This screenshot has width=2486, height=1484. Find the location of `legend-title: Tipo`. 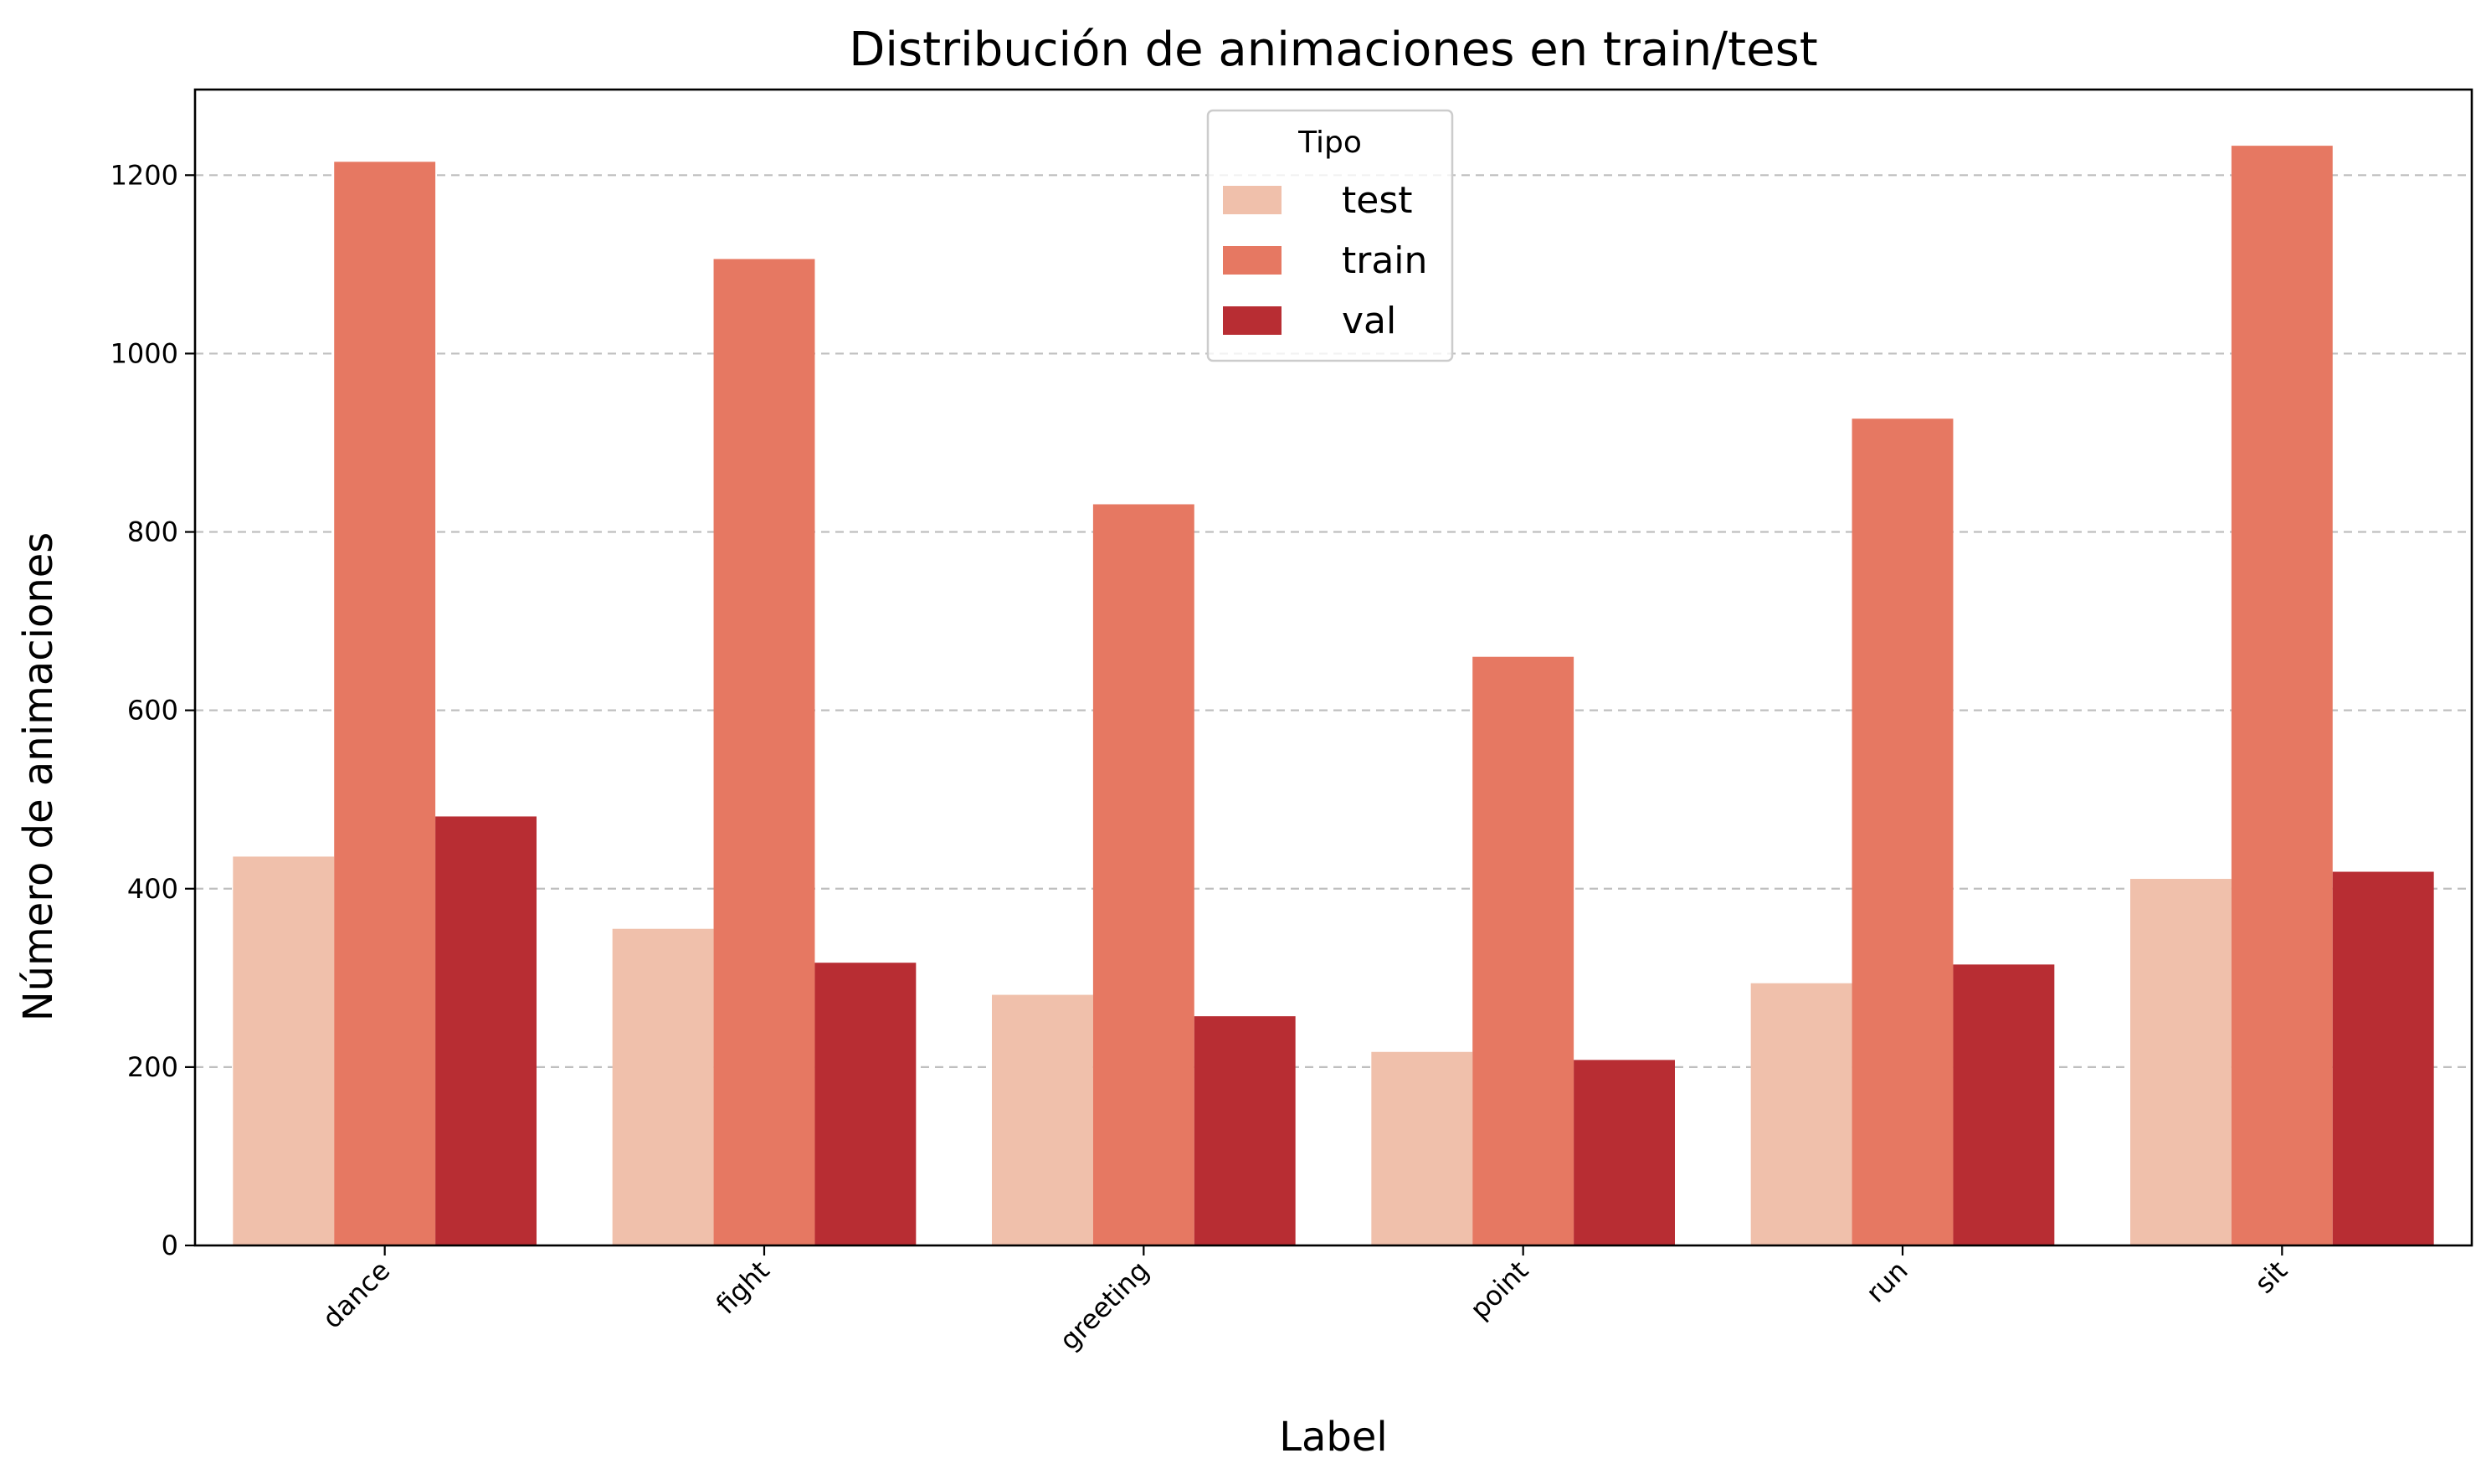

legend-title: Tipo is located at coordinates (1330, 143).